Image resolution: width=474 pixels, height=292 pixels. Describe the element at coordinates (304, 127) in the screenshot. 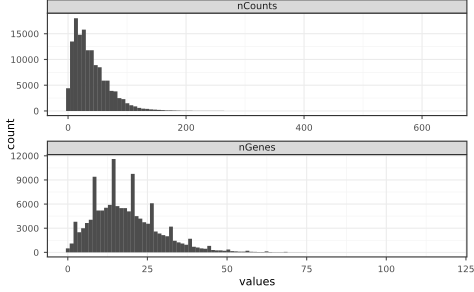

I see `x-tick-label: 400` at that location.